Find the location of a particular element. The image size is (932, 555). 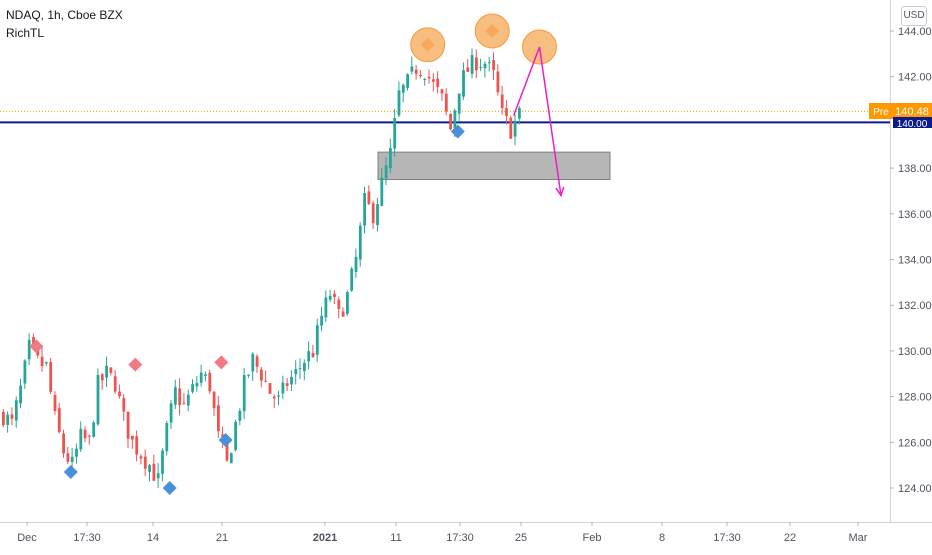

projection-arrowhead is located at coordinates (560, 192).